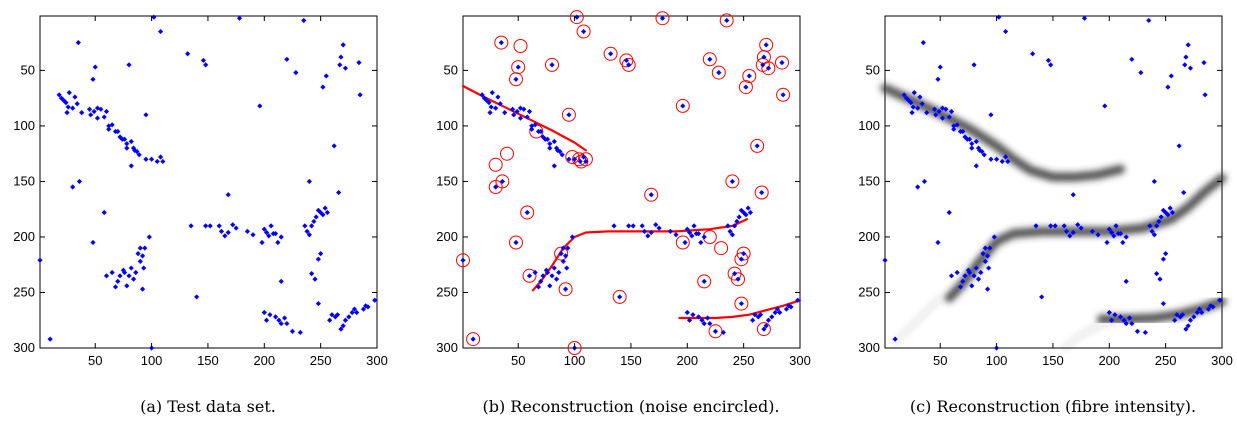 This screenshot has width=1237, height=438. What do you see at coordinates (447, 347) in the screenshot?
I see `y-tick-label: 300` at bounding box center [447, 347].